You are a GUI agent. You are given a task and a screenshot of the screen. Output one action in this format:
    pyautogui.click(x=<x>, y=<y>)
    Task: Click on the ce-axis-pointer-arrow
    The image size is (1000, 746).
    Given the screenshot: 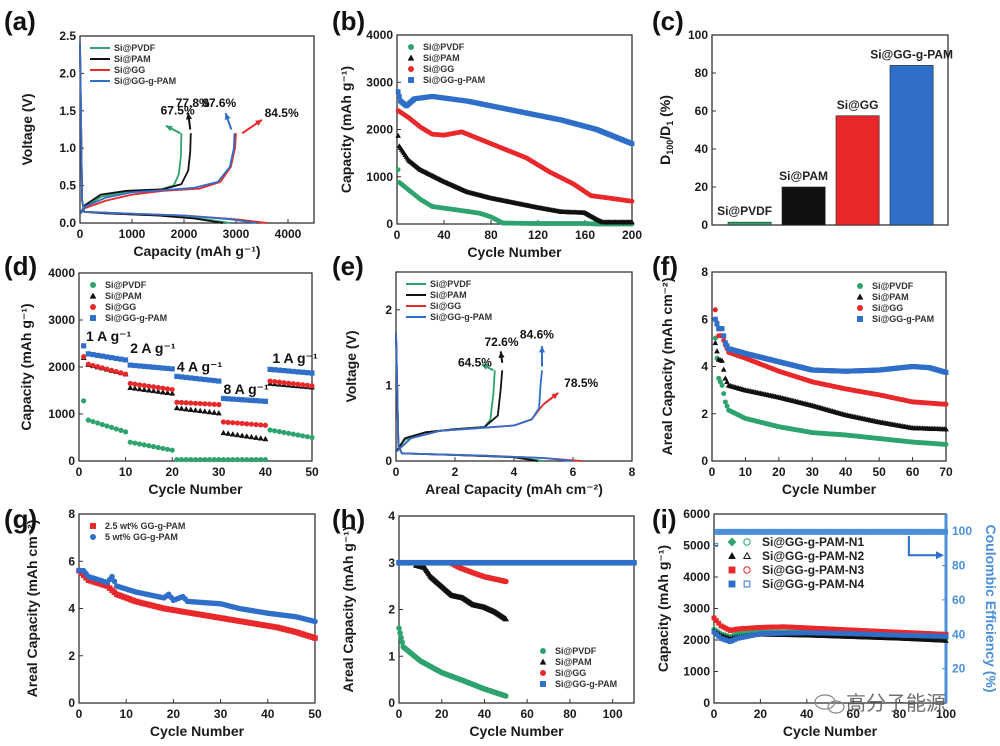 What is the action you would take?
    pyautogui.click(x=922, y=546)
    